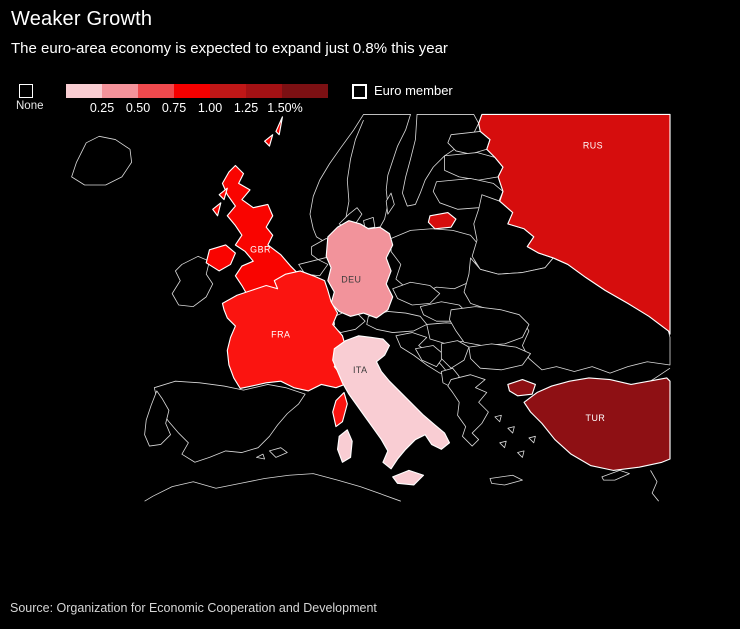 The image size is (740, 629). Describe the element at coordinates (654, 486) in the screenshot. I see `coast-levant` at that location.